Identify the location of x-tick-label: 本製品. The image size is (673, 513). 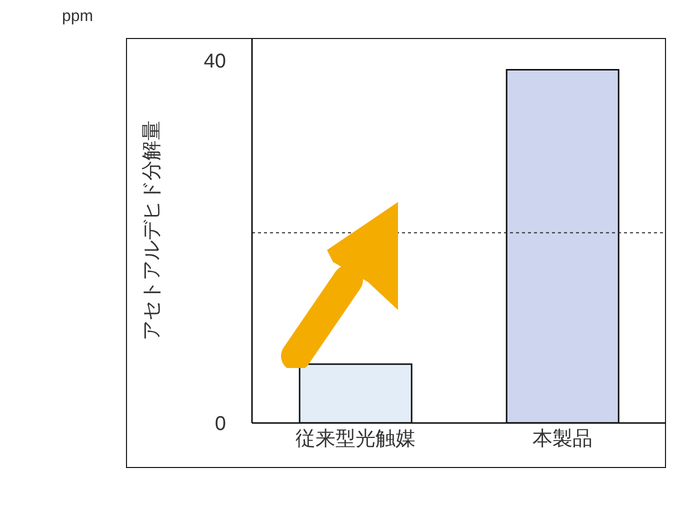
(562, 439).